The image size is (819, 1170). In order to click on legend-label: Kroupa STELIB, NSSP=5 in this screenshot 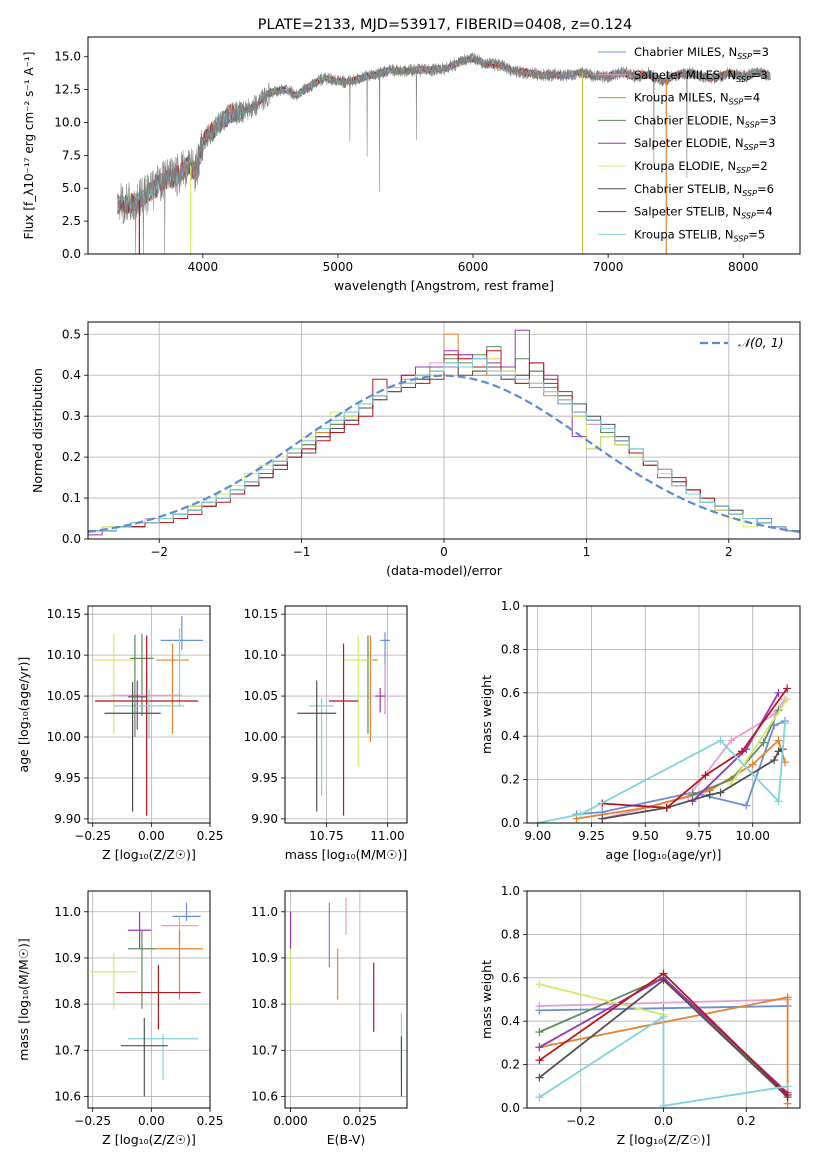, I will do `click(699, 235)`.